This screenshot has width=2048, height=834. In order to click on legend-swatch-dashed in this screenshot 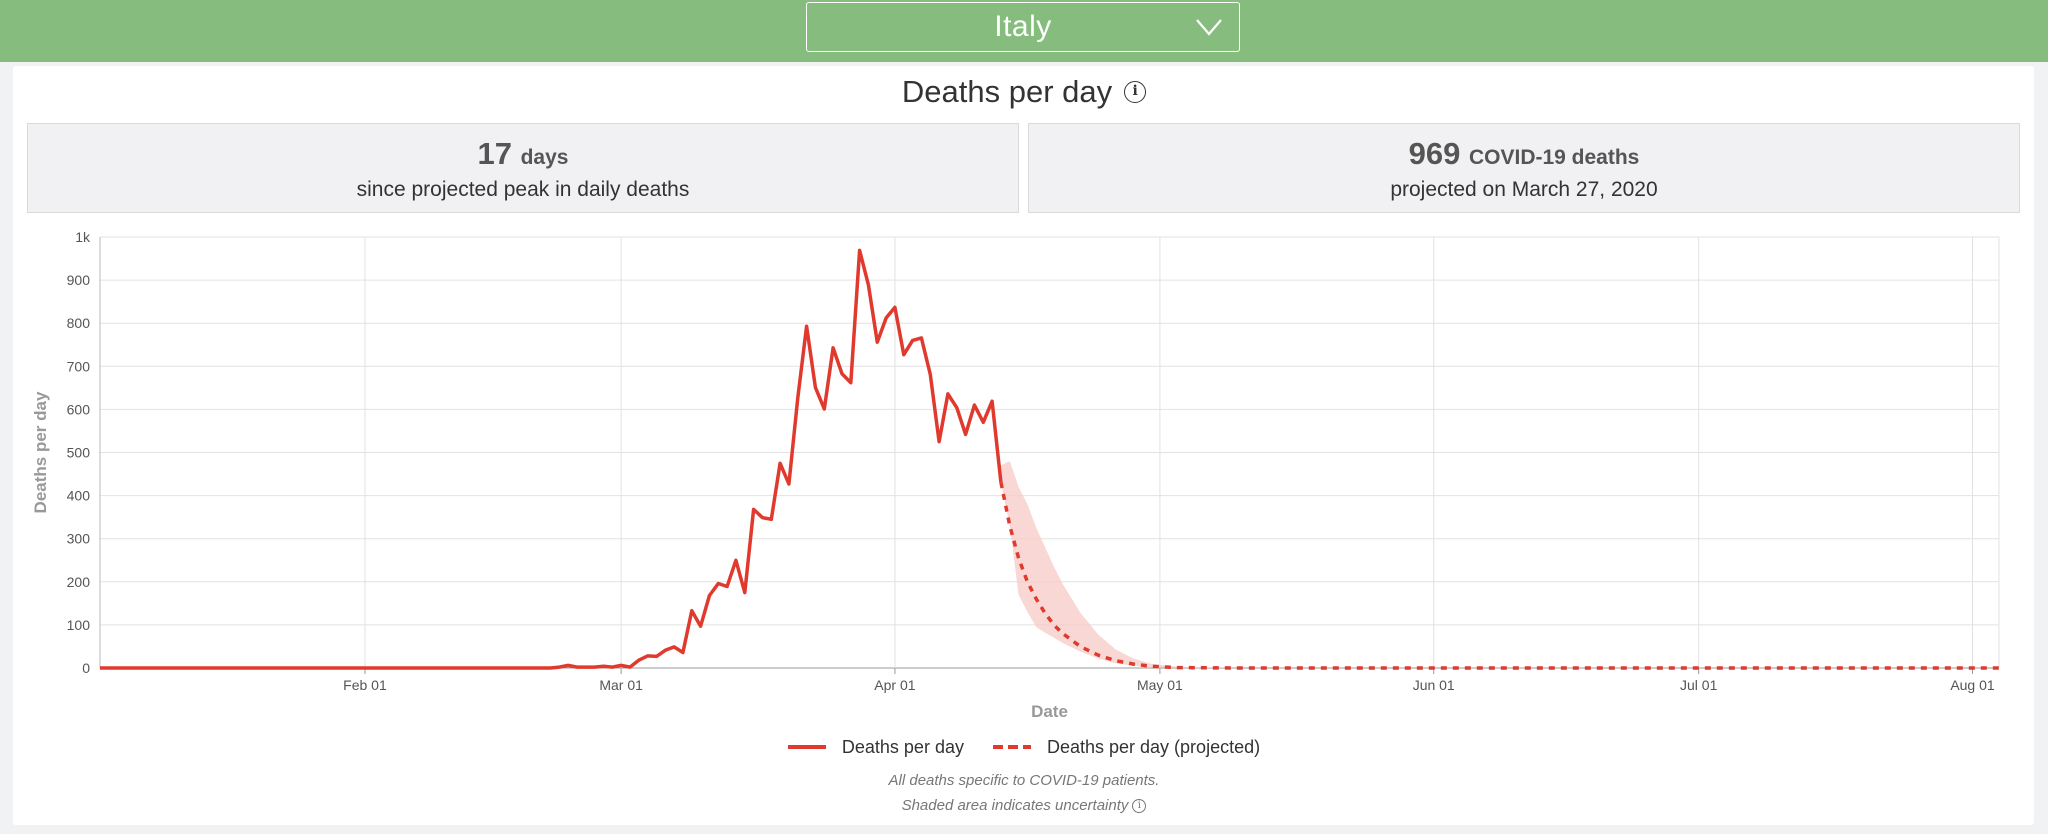, I will do `click(1011, 747)`.